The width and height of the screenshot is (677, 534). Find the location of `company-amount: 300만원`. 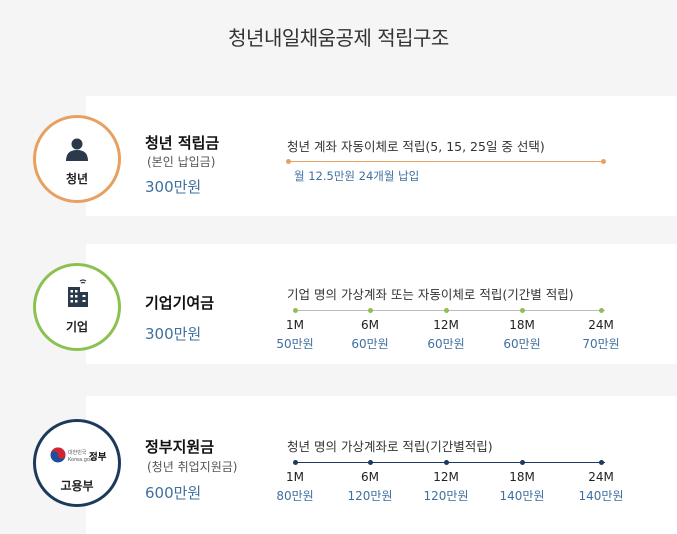

company-amount: 300만원 is located at coordinates (173, 334).